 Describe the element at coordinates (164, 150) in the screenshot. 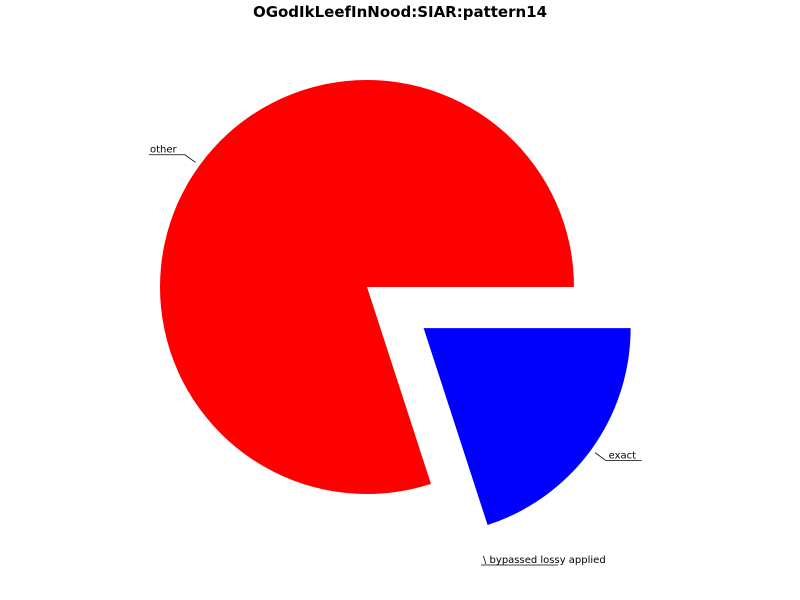

I see `slice-label-other: other` at that location.